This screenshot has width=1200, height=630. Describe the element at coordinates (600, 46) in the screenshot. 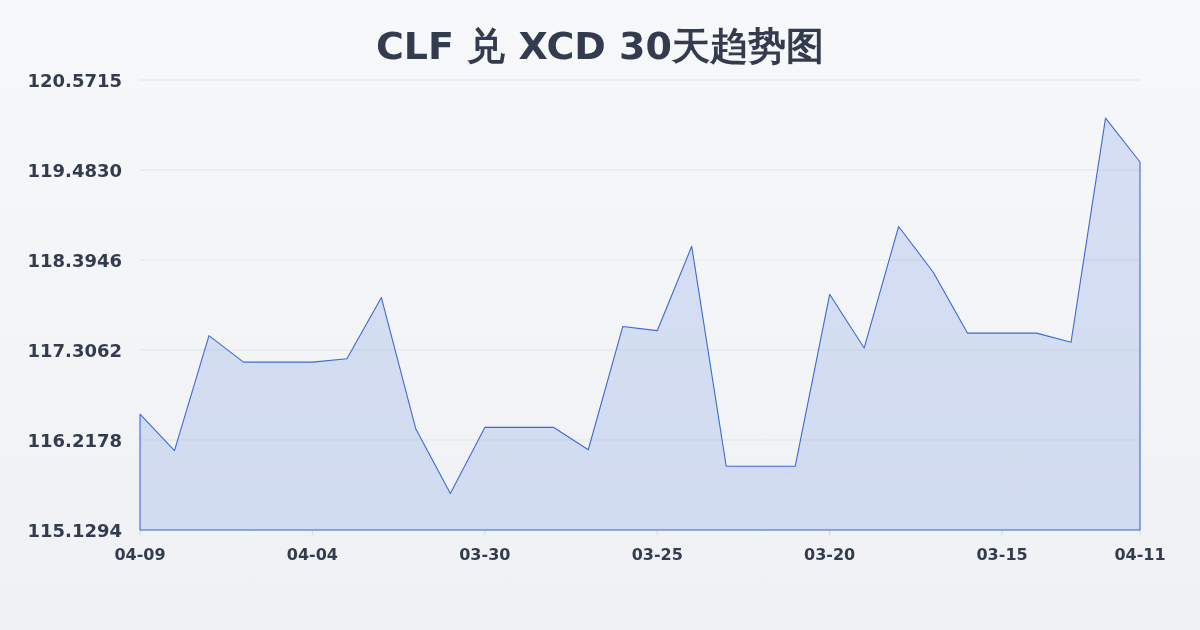

I see `chart-title: CLF 兑 XCD 30天趋势图` at that location.